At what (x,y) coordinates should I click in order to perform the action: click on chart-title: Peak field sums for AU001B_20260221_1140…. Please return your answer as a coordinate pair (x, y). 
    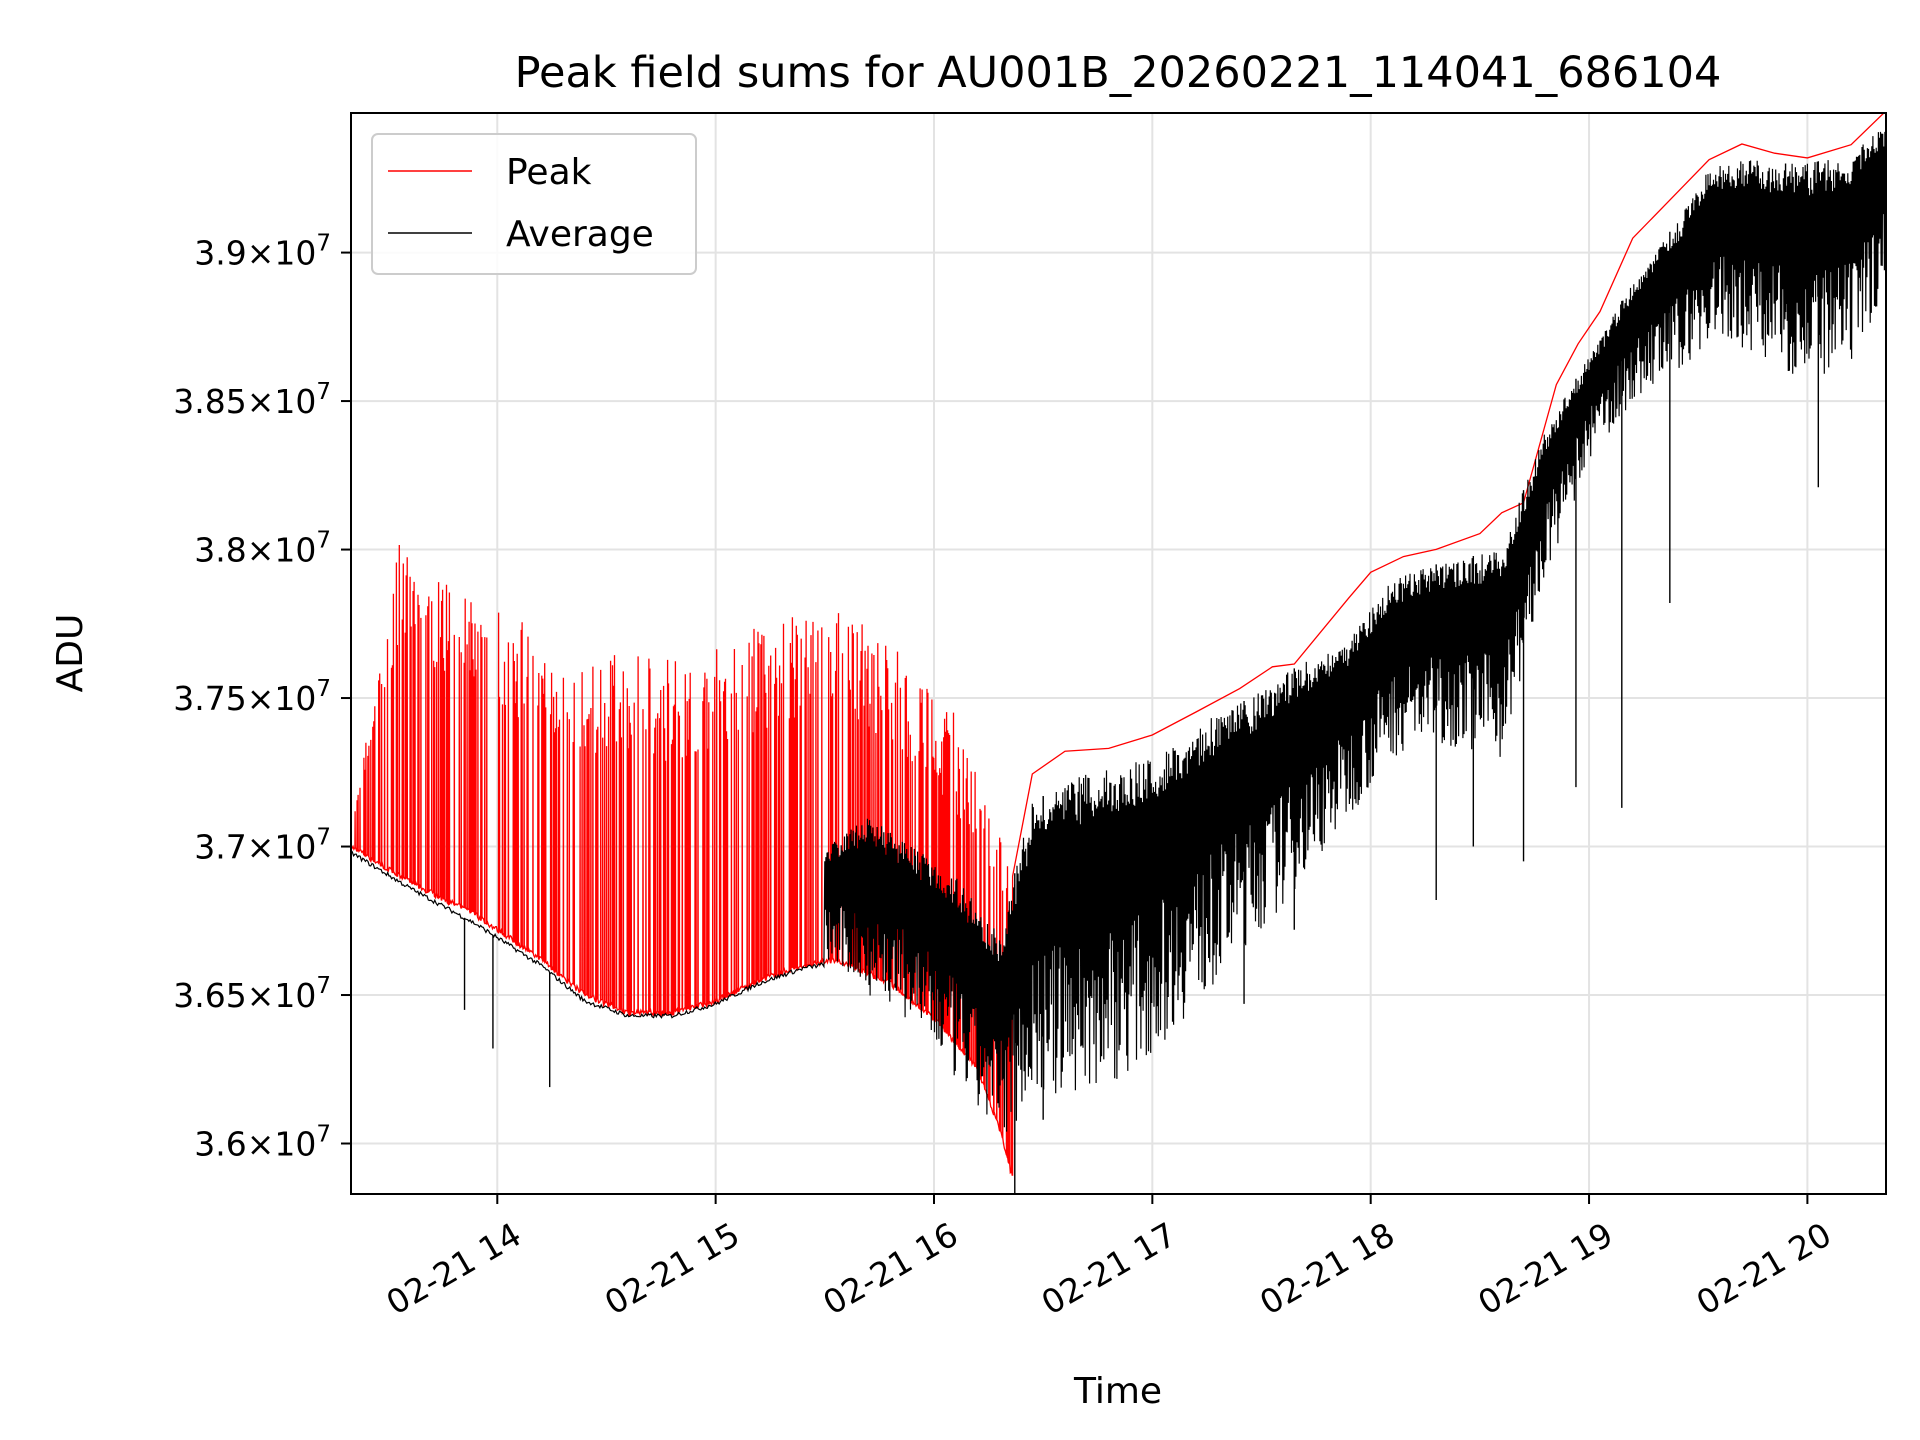
    Looking at the image, I should click on (1118, 73).